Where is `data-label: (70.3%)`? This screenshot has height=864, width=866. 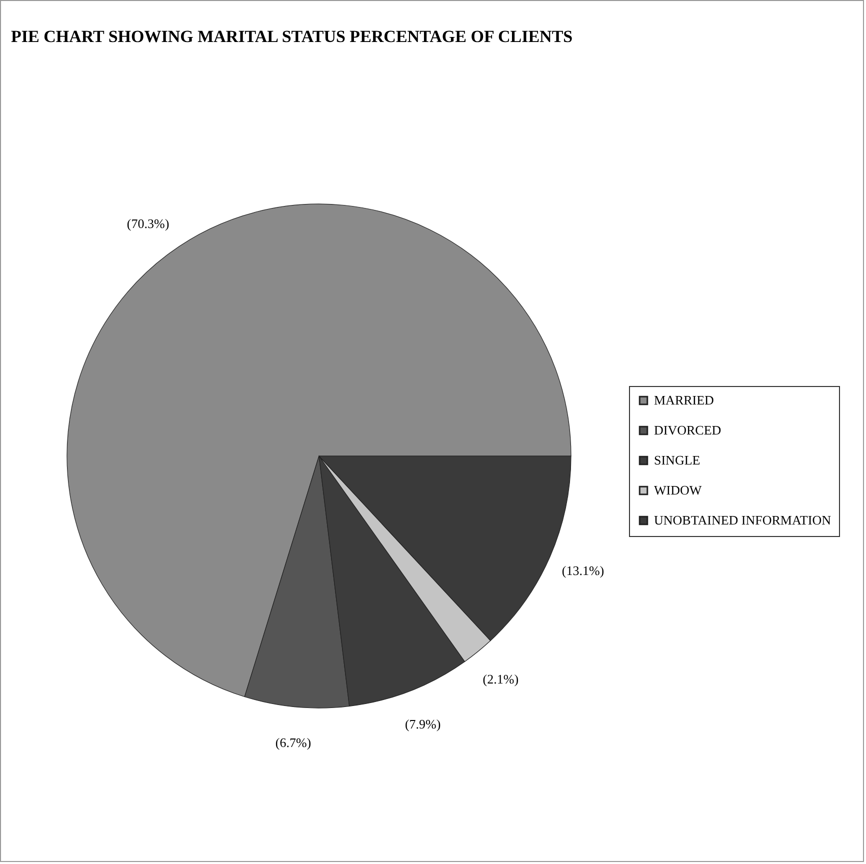
data-label: (70.3%) is located at coordinates (148, 224).